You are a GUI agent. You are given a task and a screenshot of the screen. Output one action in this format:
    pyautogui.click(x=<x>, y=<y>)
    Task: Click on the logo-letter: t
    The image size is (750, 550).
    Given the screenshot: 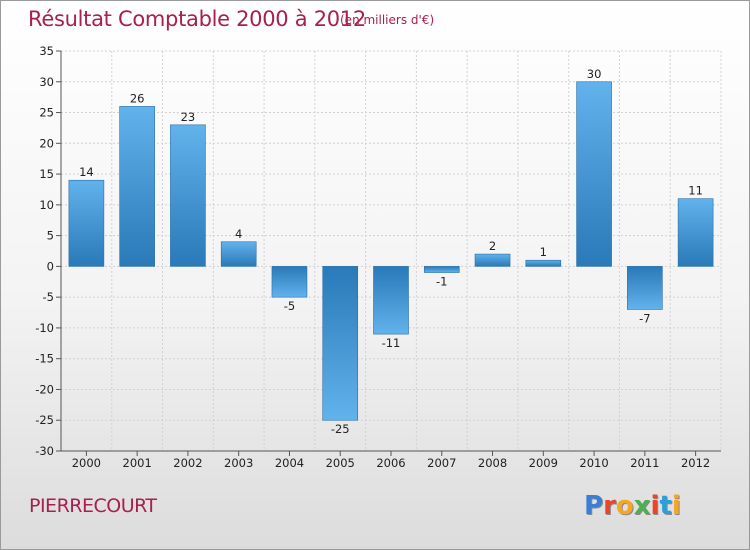 What is the action you would take?
    pyautogui.click(x=665, y=506)
    